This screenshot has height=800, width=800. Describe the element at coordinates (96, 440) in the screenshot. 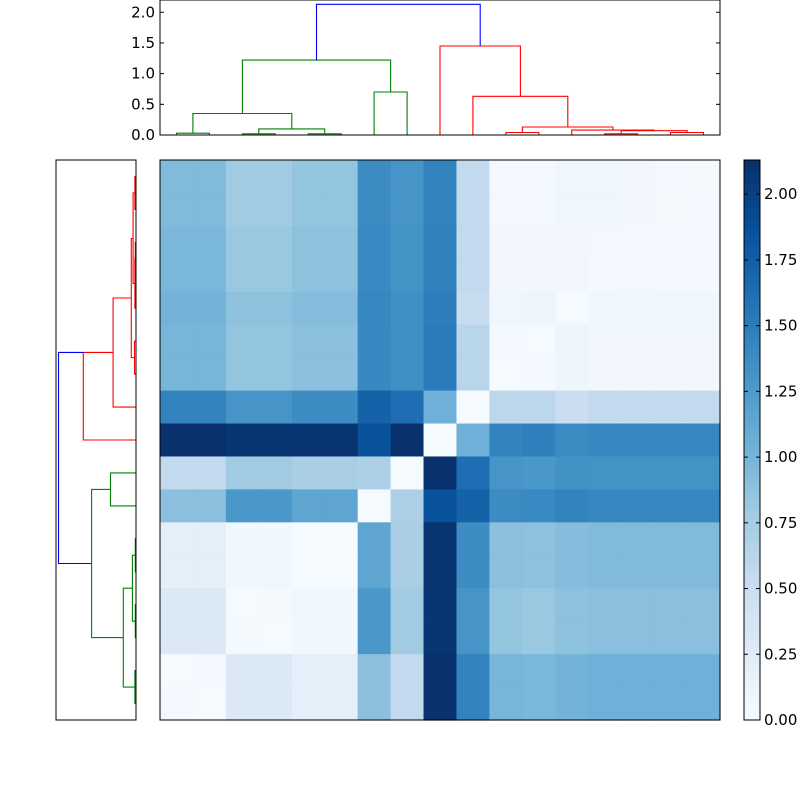

I see `left-dendrogram` at that location.